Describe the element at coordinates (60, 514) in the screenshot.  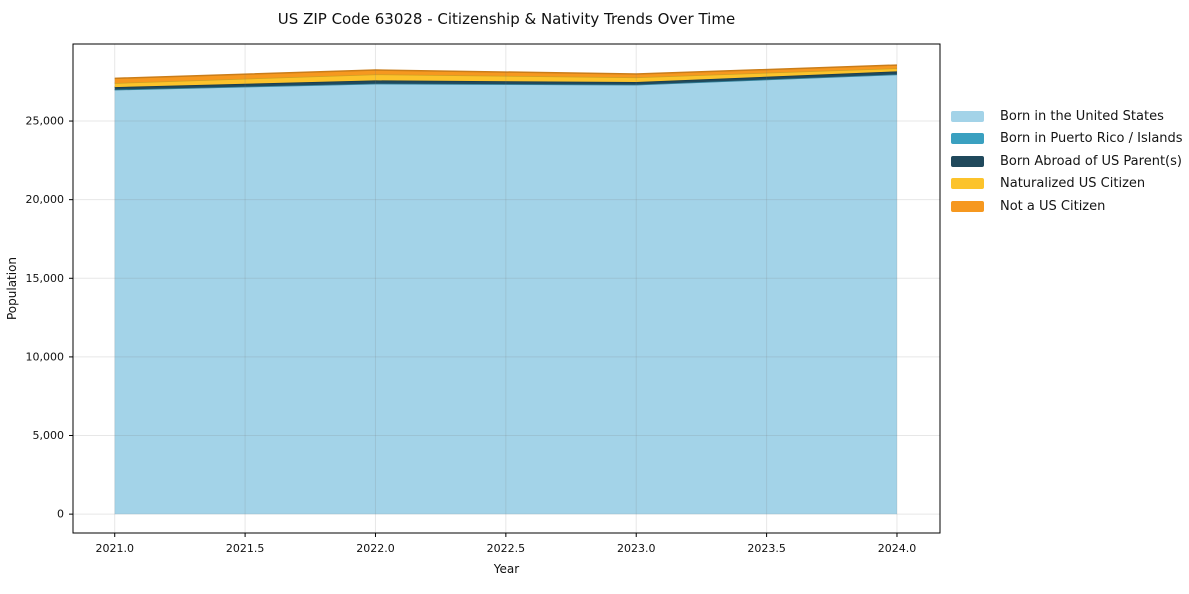
I see `y-tick-label: 0` at that location.